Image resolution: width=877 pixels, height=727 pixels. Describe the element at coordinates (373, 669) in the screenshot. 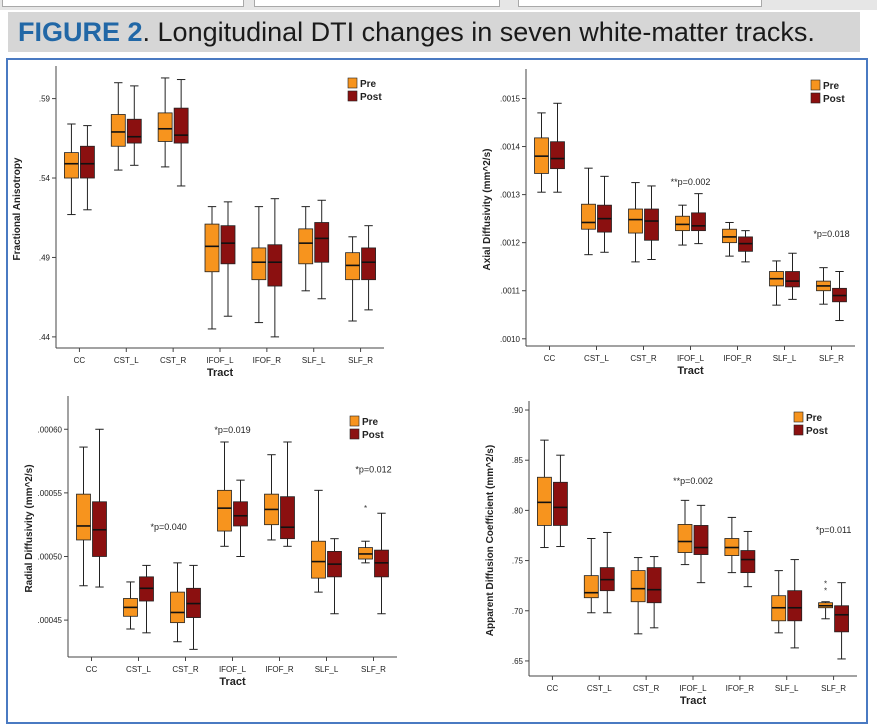

I see `x-tick-label: SLF_R` at that location.